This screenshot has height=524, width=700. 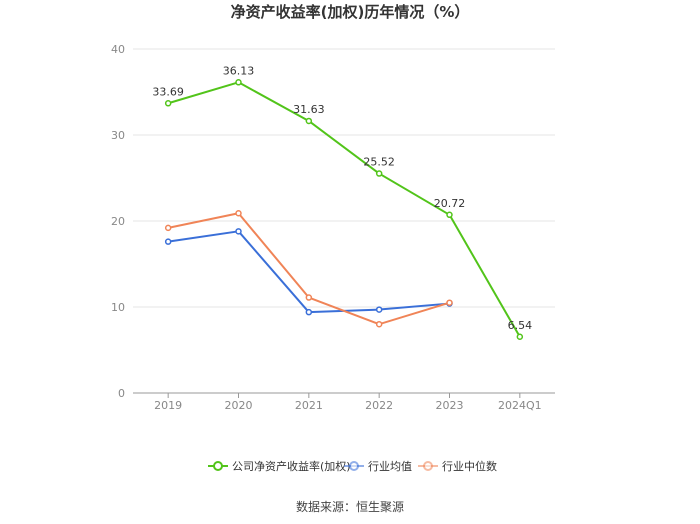 I want to click on legend-item: 公司净资产收益率(加权), so click(x=279, y=466).